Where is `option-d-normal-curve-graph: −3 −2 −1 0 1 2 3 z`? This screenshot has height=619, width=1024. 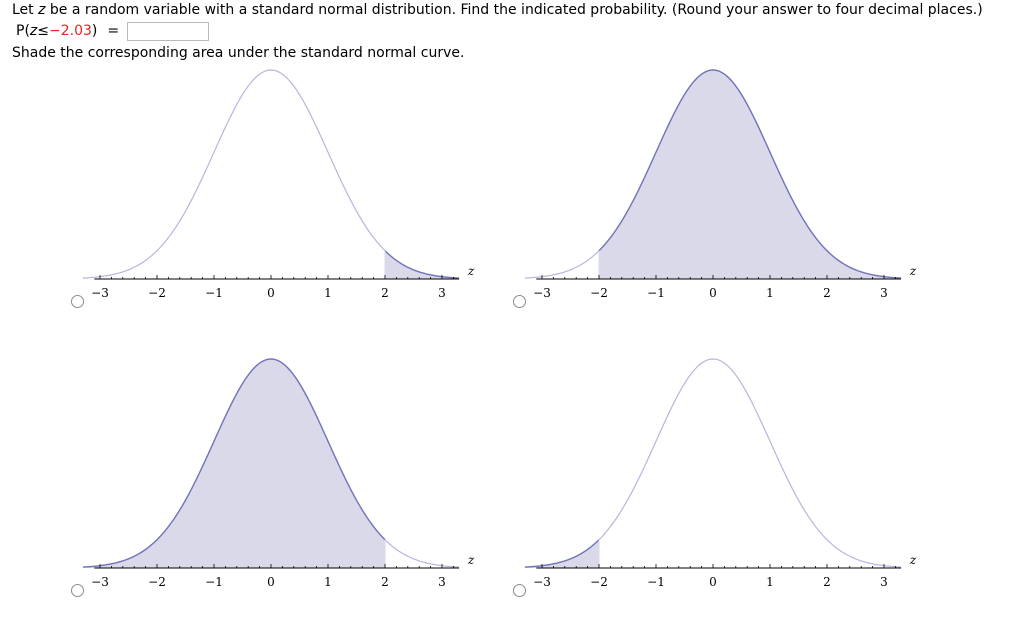
option-d-normal-curve-graph: −3 −2 −1 0 1 2 3 z is located at coordinates (720, 473).